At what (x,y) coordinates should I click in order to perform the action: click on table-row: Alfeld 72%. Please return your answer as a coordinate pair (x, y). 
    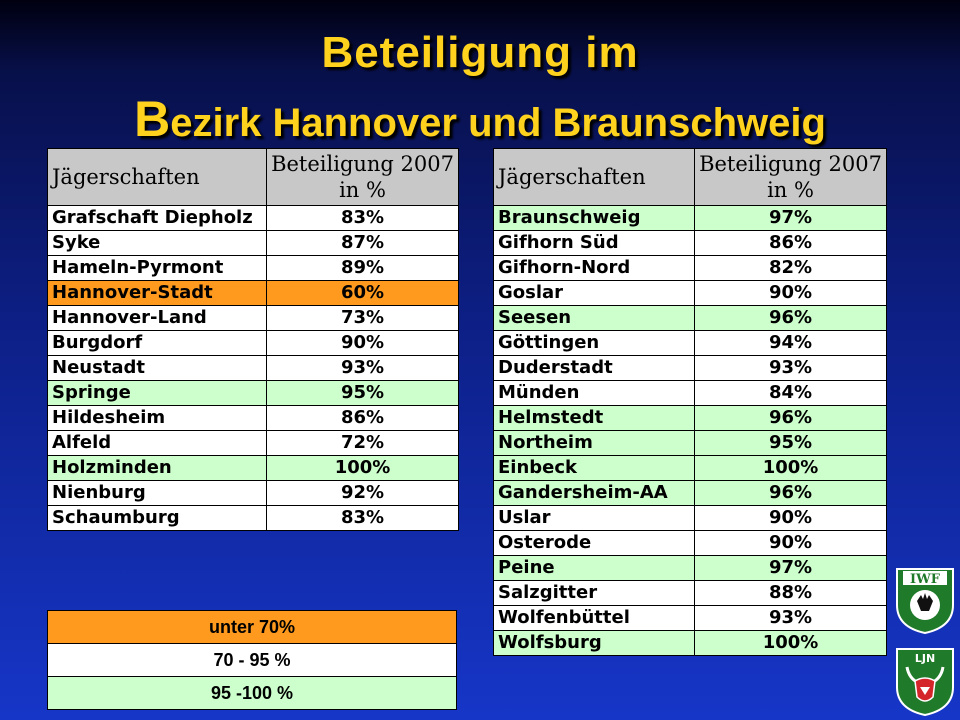
    Looking at the image, I should click on (252, 443).